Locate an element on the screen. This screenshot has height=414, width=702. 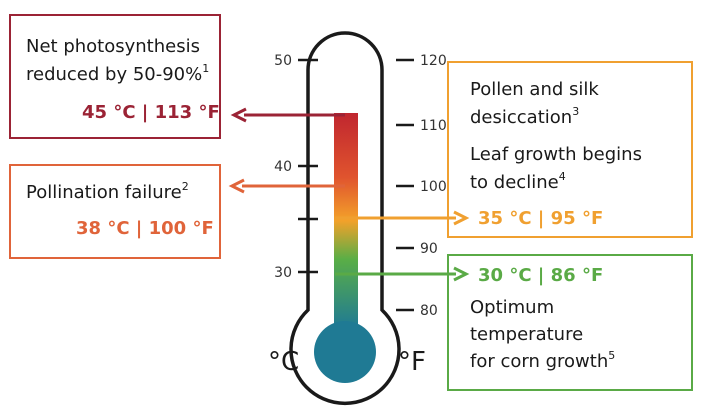
fahrenheit-tick-label: 100 is located at coordinates (433, 187).